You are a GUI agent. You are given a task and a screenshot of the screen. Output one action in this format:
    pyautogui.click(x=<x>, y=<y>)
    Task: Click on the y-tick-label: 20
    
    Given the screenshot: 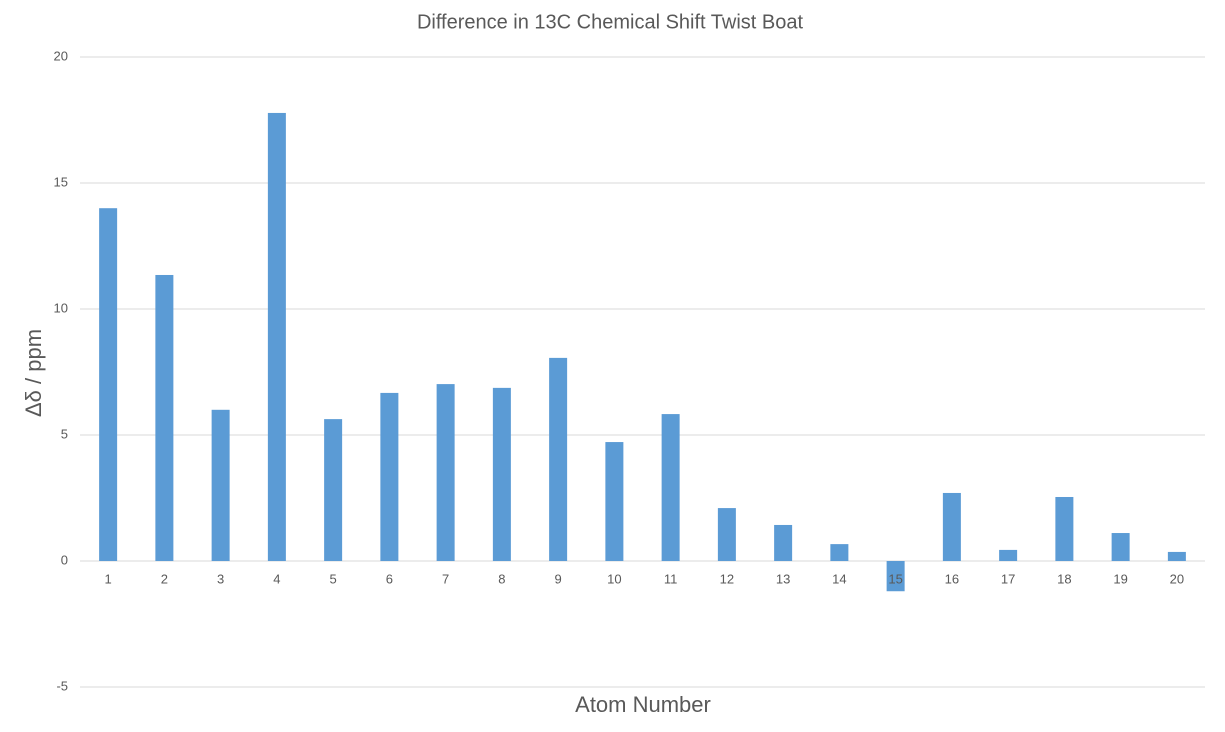 What is the action you would take?
    pyautogui.click(x=61, y=55)
    